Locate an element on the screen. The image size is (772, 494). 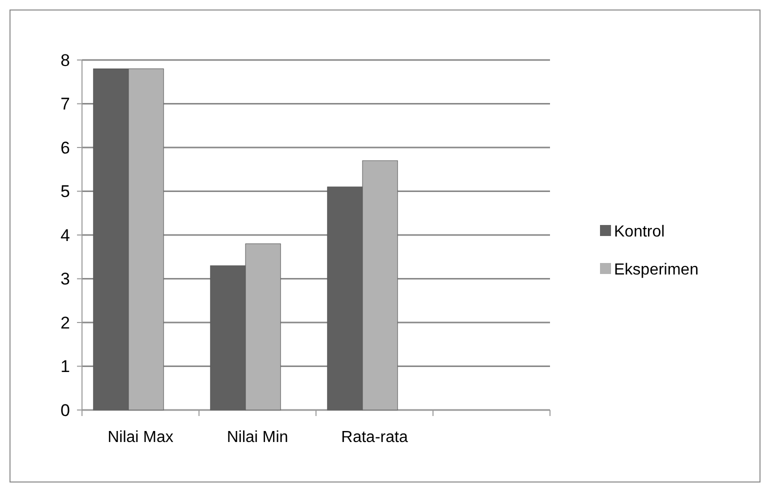
y-tick-label: 8 is located at coordinates (65, 60).